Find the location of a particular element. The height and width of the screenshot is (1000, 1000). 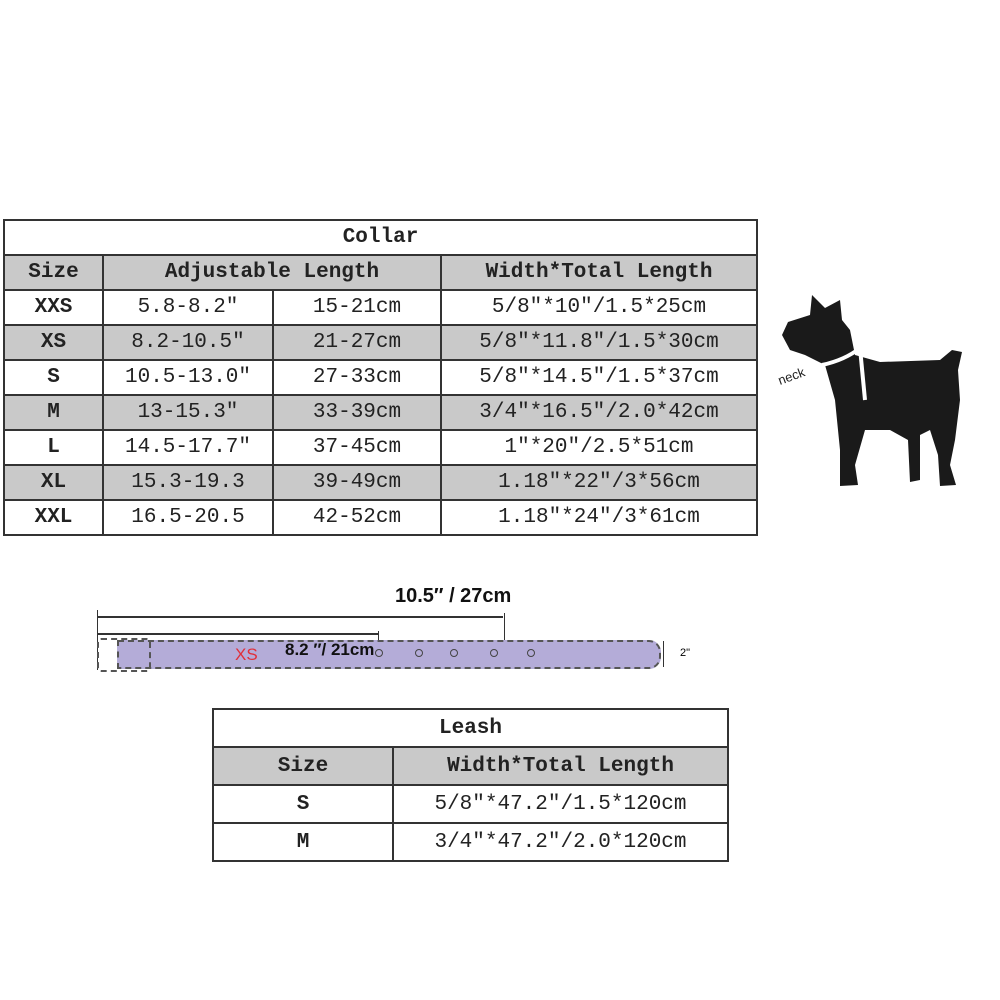

table-row: XL 15.3-19.3 39-49cm 1.18″*22″/3*56cm is located at coordinates (380, 482).